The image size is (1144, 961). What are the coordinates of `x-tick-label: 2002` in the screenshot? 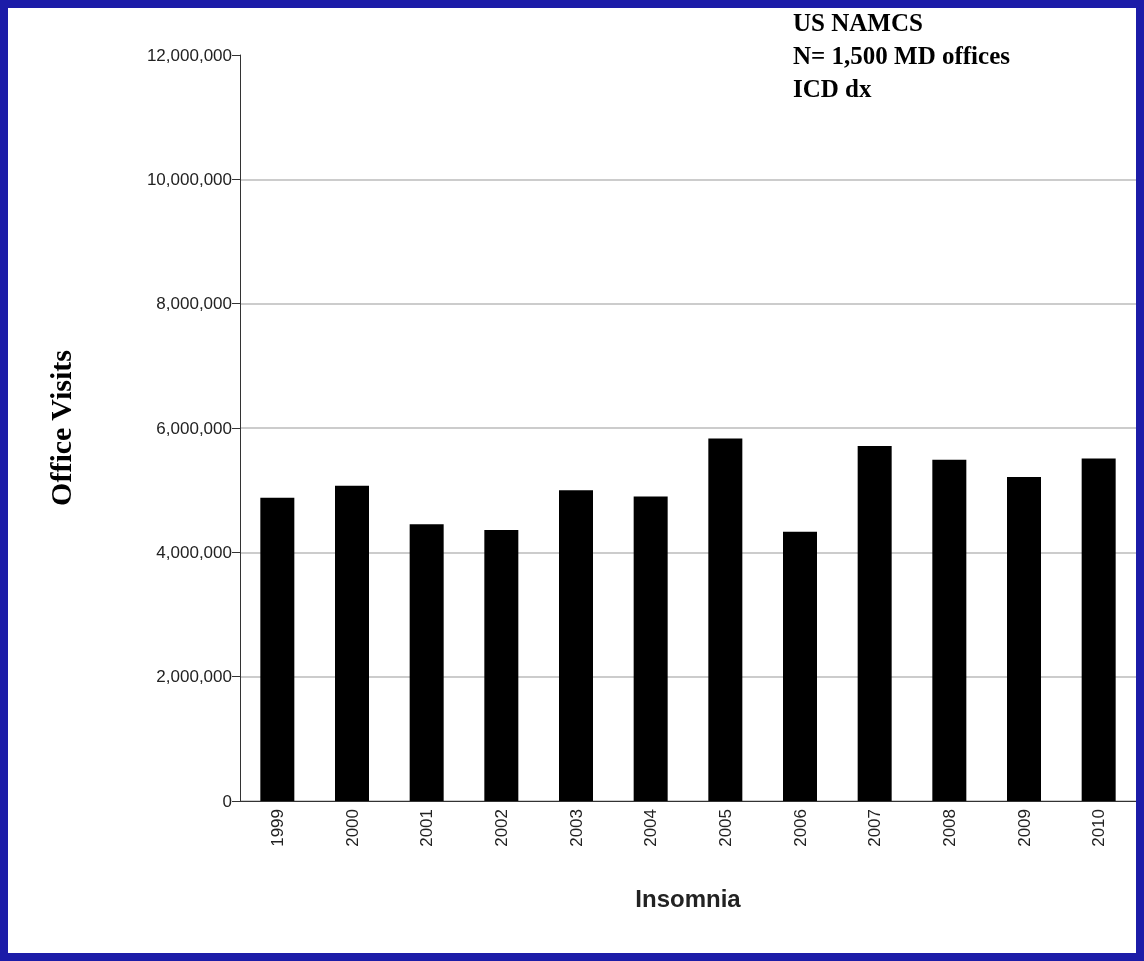 It's located at (501, 828).